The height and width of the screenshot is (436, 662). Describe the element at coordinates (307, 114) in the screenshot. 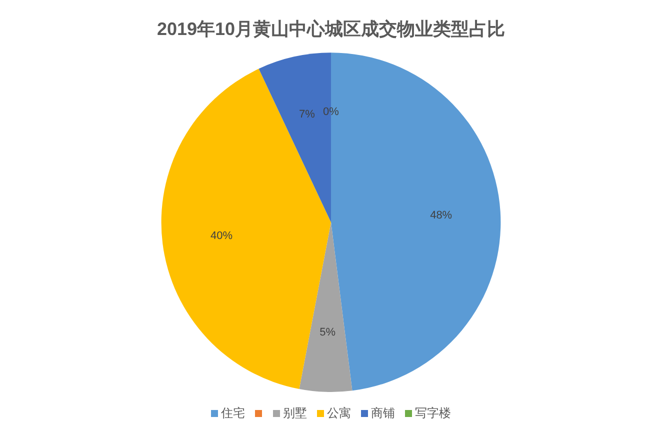

I see `data-label: 7%` at that location.